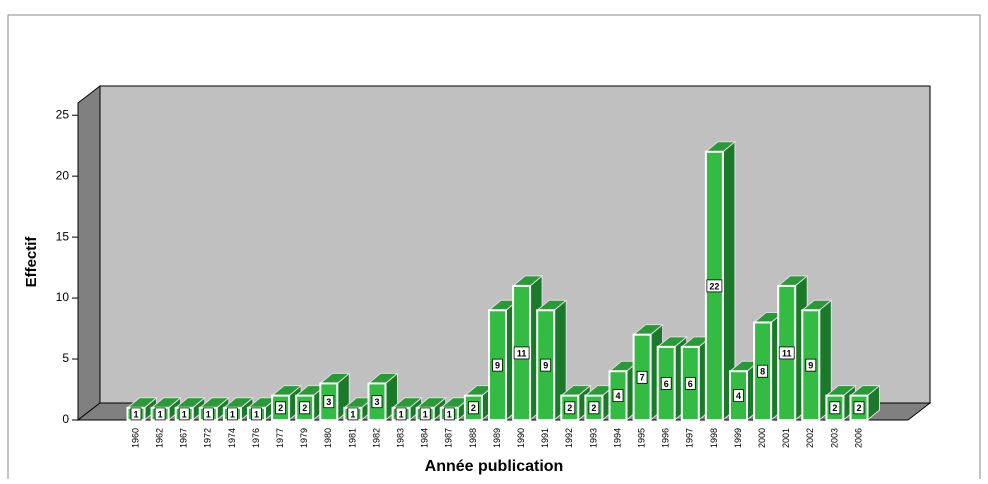 The image size is (988, 484). I want to click on value-label: 7, so click(642, 378).